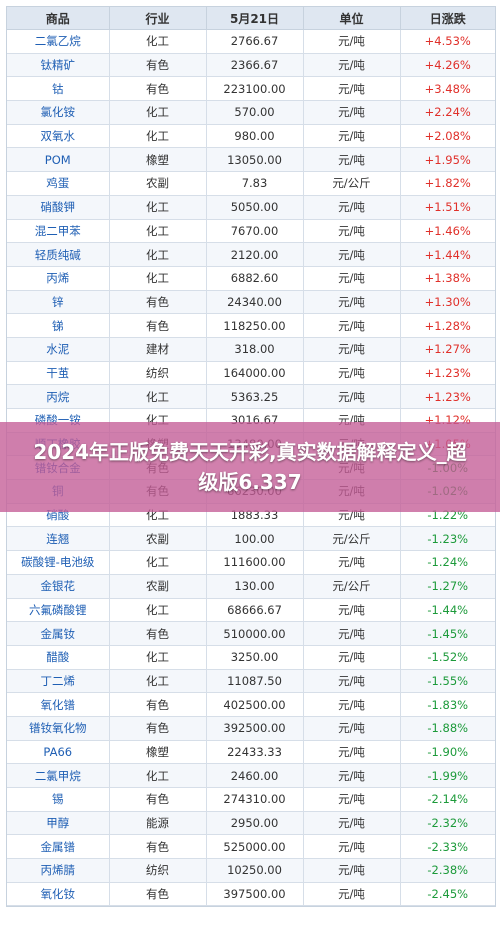 This screenshot has width=500, height=939. What do you see at coordinates (58, 89) in the screenshot?
I see `commodity-name: 钴` at bounding box center [58, 89].